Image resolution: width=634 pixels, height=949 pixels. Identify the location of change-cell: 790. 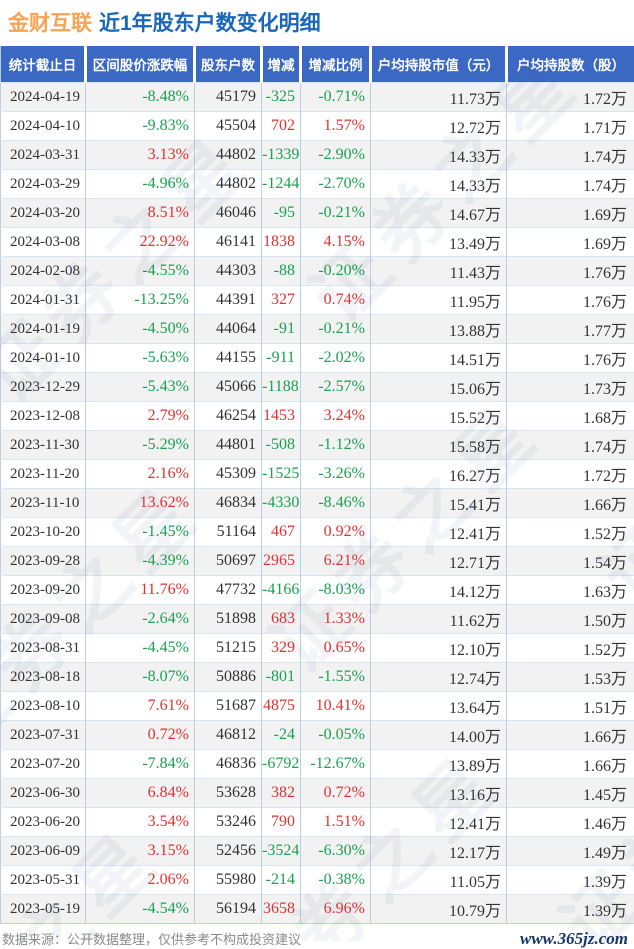
(281, 822).